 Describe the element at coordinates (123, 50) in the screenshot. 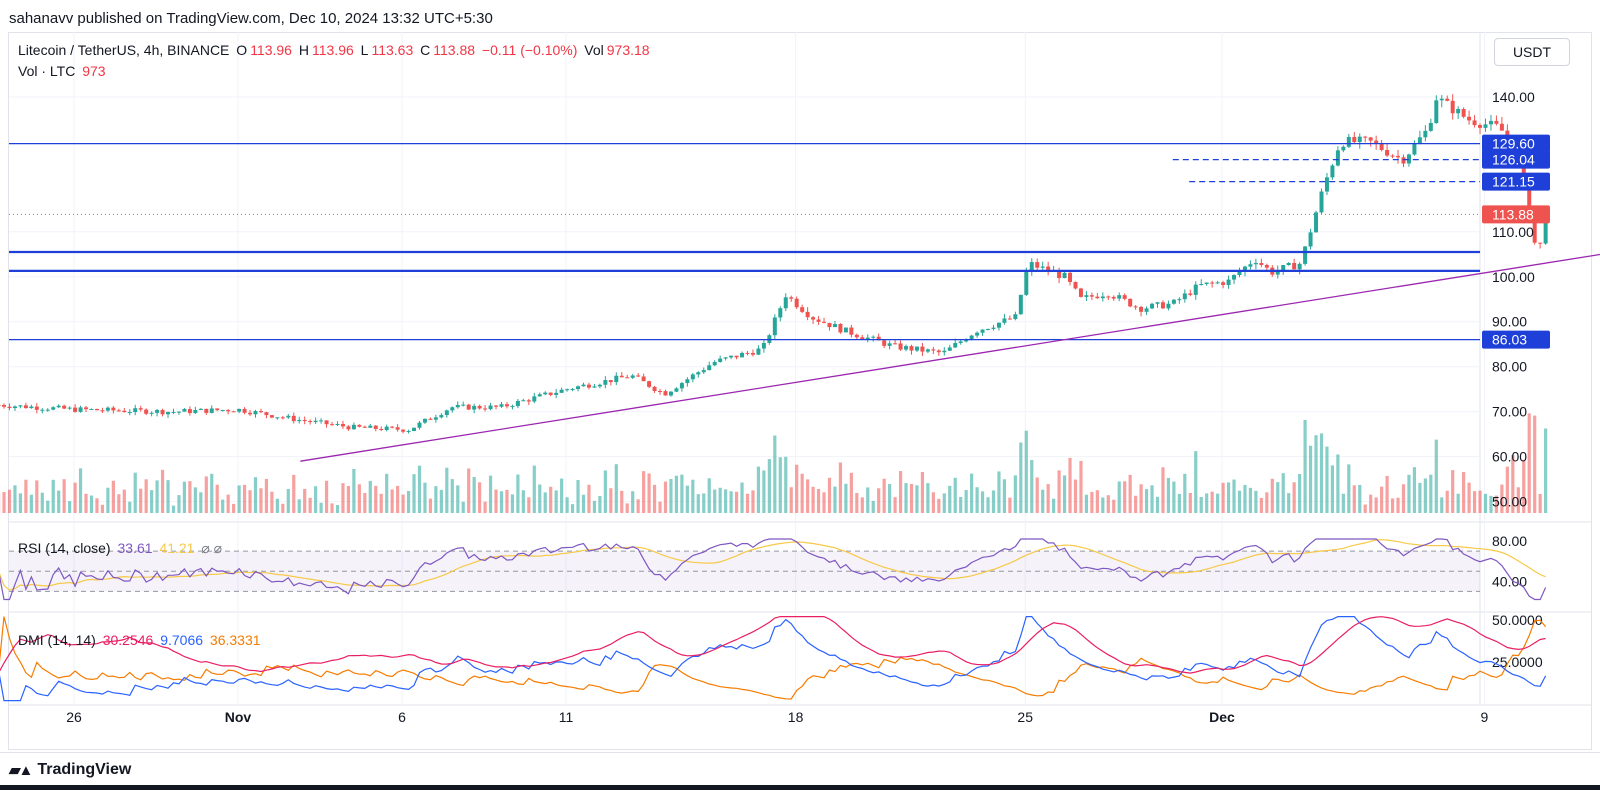

I see `symbol-label: Litecoin / TetherUS, 4h, BINANCE` at that location.